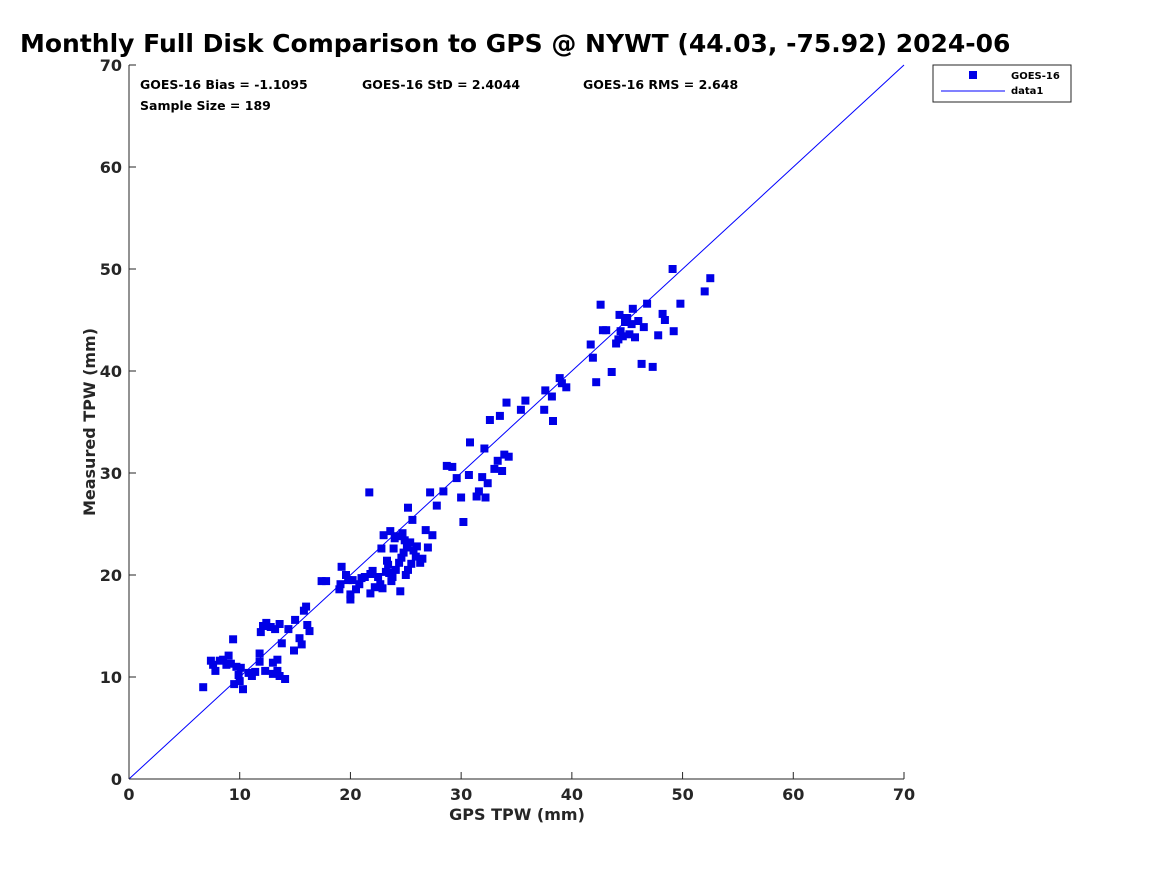 The height and width of the screenshot is (875, 1167). I want to click on x-tick-label: 40, so click(572, 794).